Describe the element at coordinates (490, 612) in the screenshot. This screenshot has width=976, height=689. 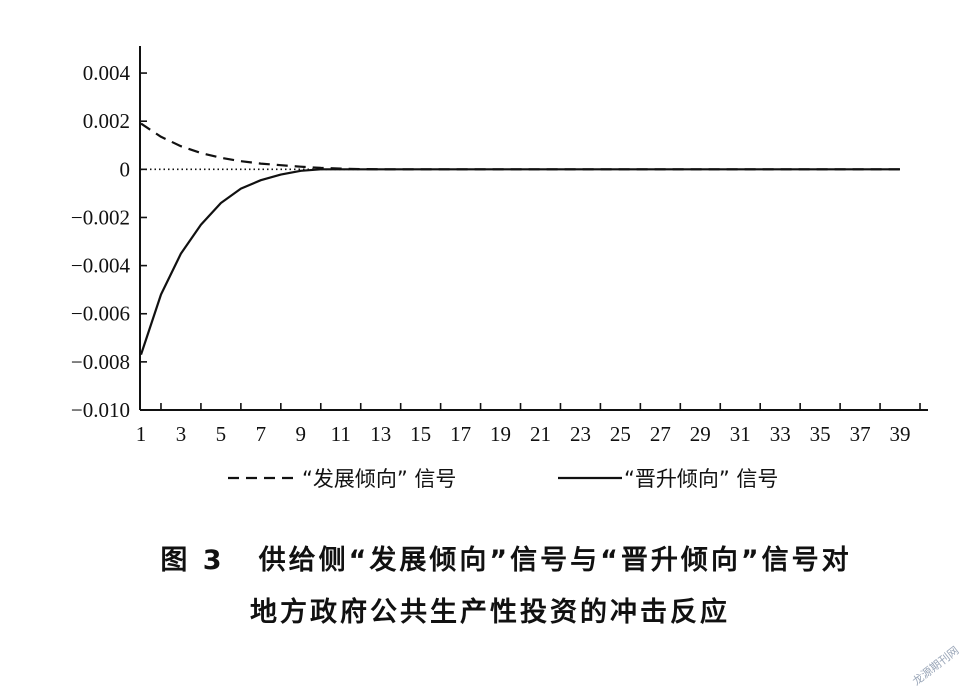
I see `figure-caption-line-2: 地方政府公共生产性投资的冲击反应` at that location.